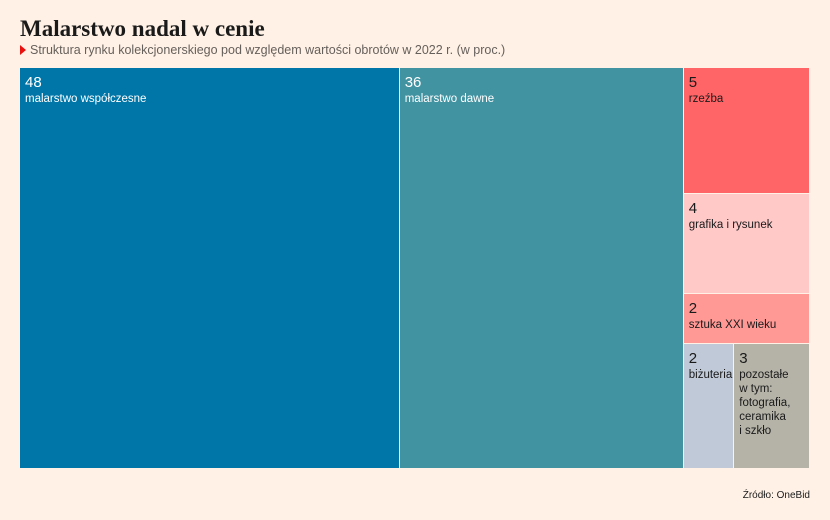 The image size is (830, 520). What do you see at coordinates (33, 82) in the screenshot?
I see `tile-value: 48` at bounding box center [33, 82].